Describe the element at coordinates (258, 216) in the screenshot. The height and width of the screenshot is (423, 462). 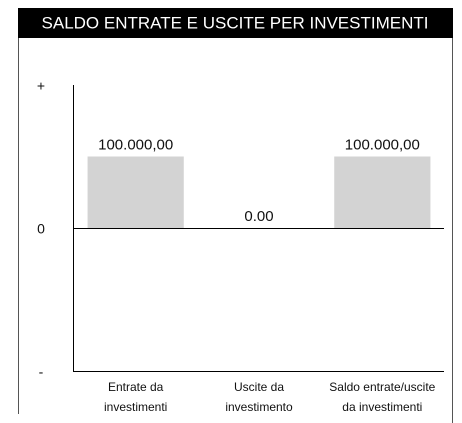
I see `value-label: 0.00` at that location.